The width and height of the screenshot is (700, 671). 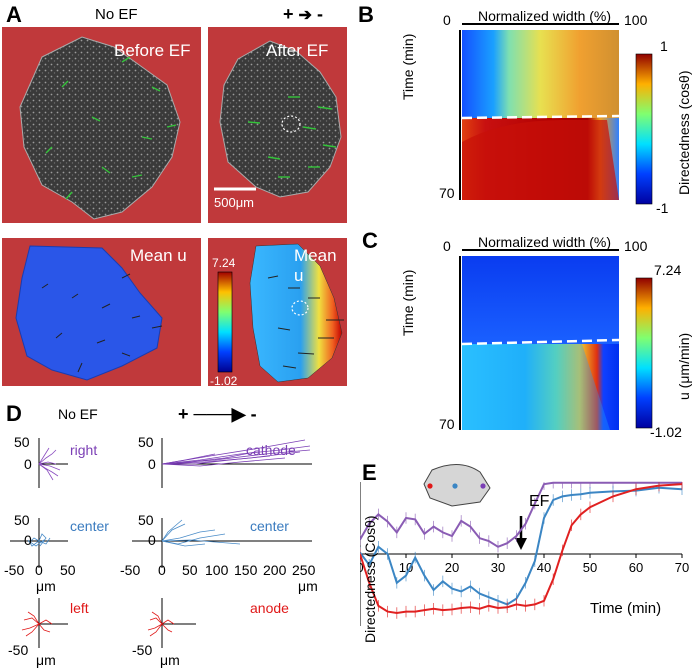 What do you see at coordinates (152, 464) in the screenshot?
I see `big-y-zero-1: 0` at bounding box center [152, 464].